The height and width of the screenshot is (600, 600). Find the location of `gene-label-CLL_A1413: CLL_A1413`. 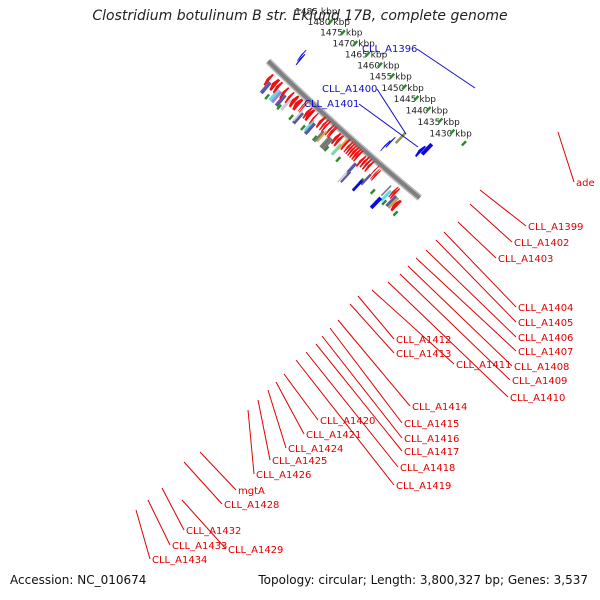

gene-label-CLL_A1413: CLL_A1413 is located at coordinates (423, 354).